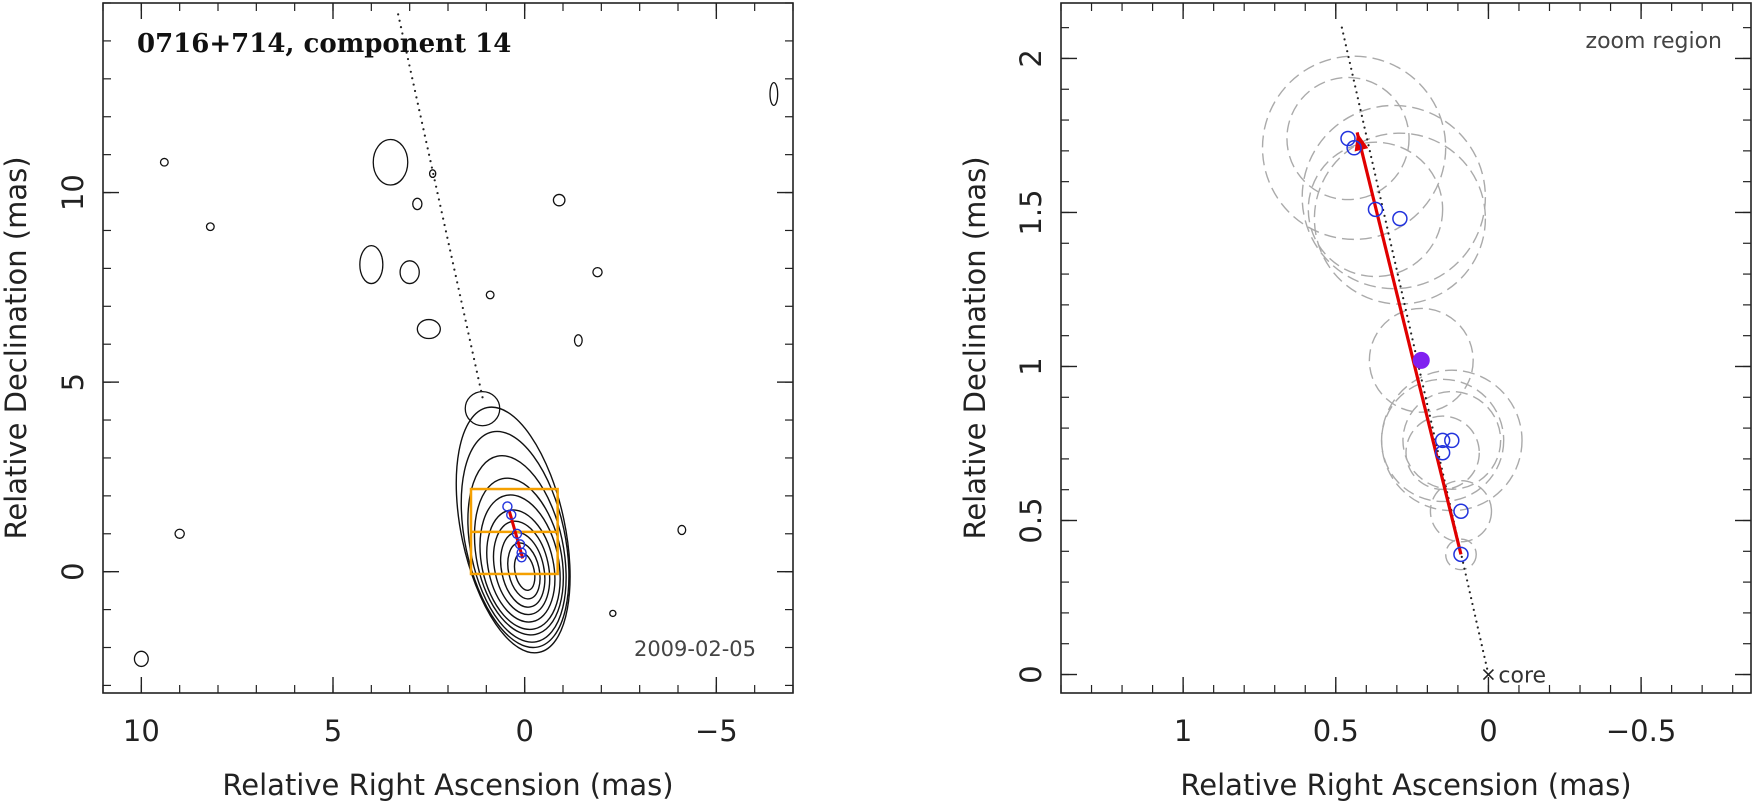 The height and width of the screenshot is (811, 1753). I want to click on right-y-tick-labels: 0 0.5 1 1.5 2, so click(1031, 366).